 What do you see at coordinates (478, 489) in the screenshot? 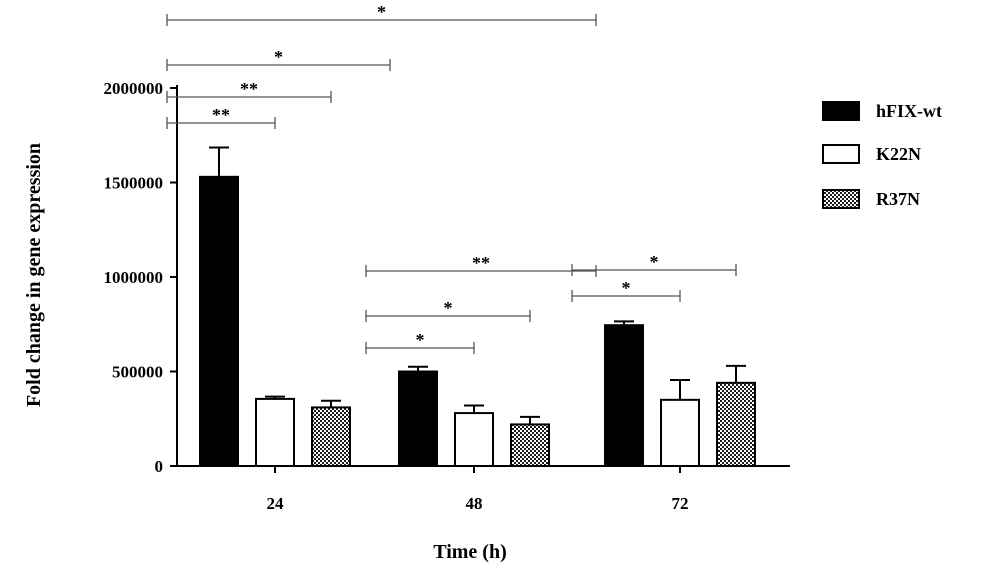
I see `x-ticks: 24 48 72` at bounding box center [478, 489].